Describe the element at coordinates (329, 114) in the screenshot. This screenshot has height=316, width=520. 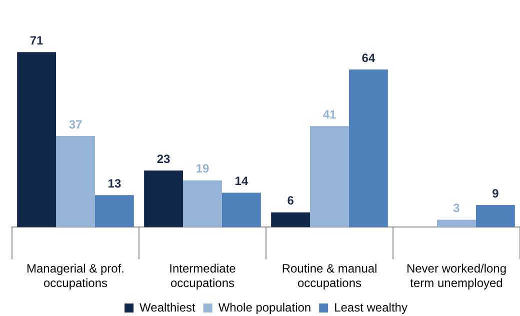
I see `data-label: 41` at that location.